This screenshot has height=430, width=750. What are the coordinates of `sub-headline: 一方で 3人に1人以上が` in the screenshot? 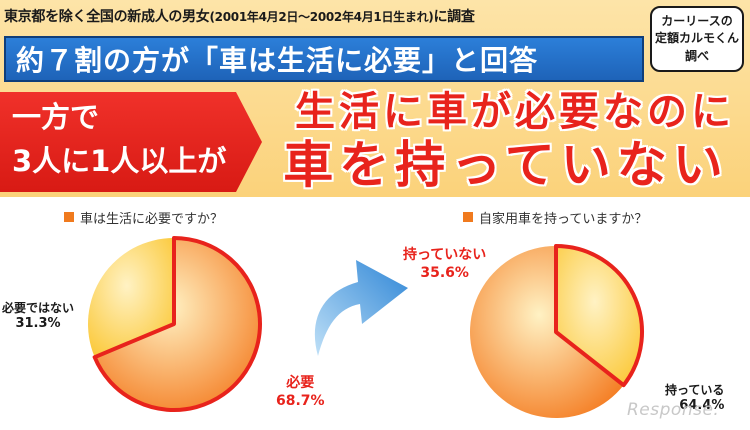 It's located at (127, 142).